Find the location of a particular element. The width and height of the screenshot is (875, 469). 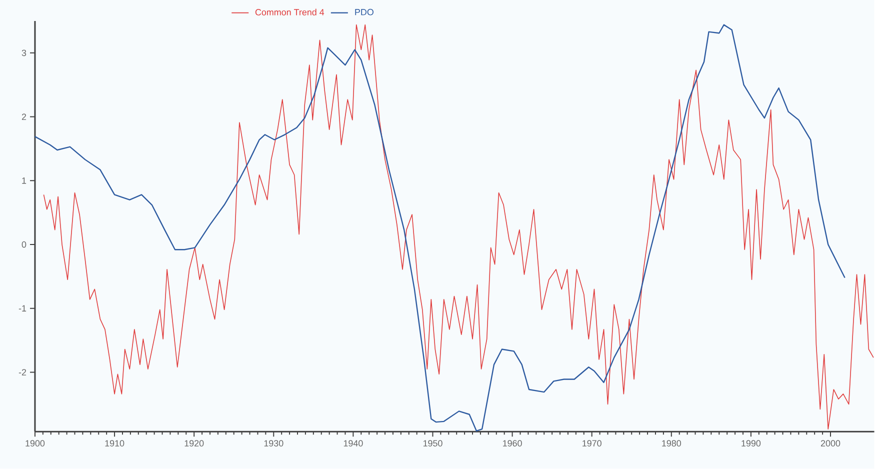

y-tick-label: -2 is located at coordinates (22, 372).